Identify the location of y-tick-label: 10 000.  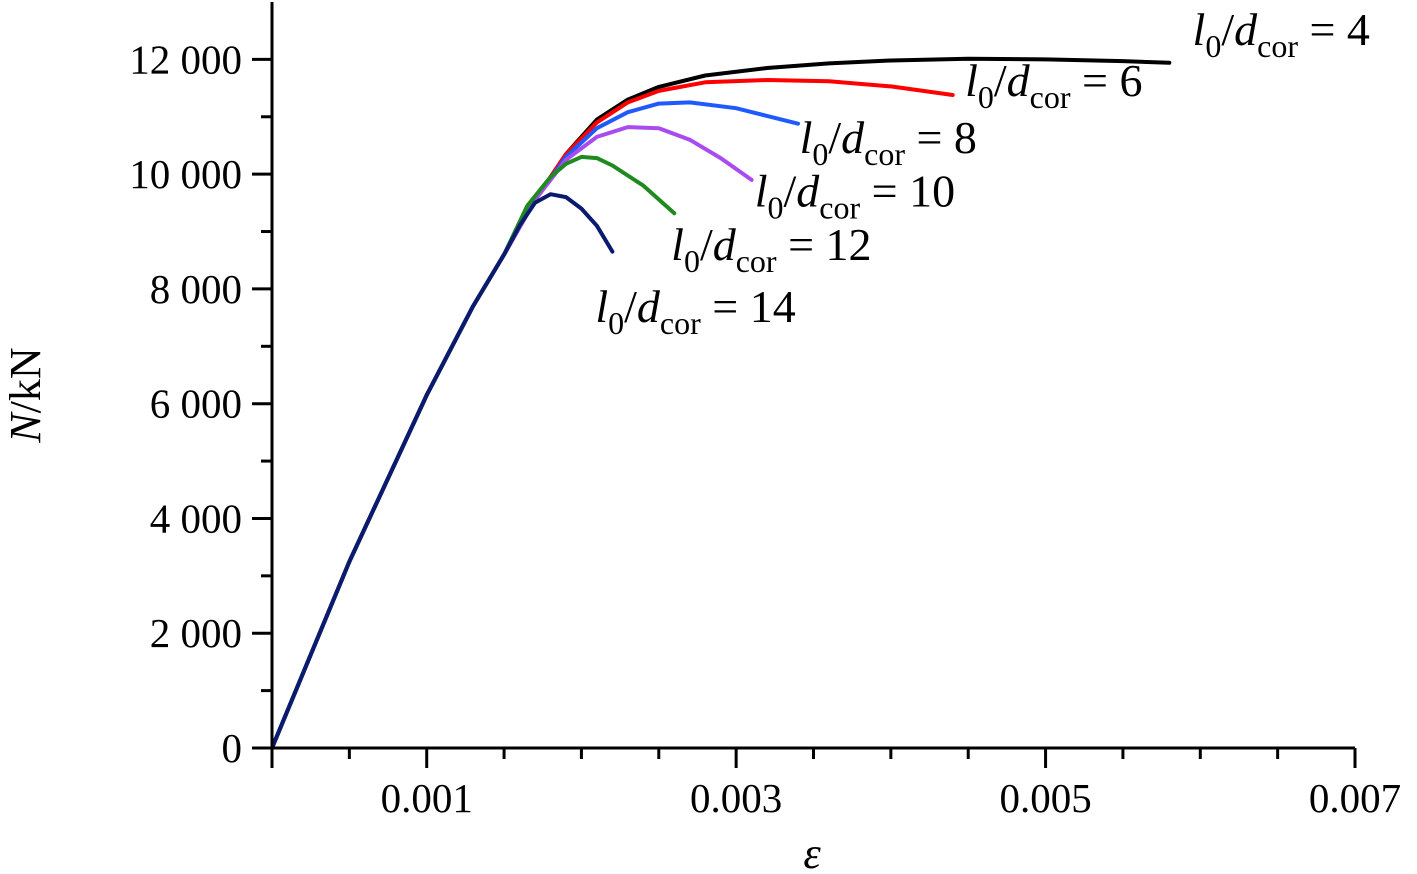
(185, 174).